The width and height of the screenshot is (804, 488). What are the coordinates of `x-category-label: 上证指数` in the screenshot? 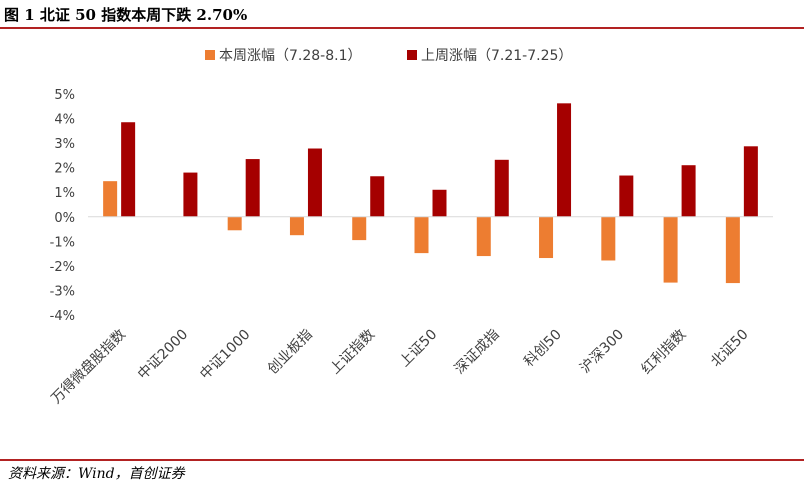 It's located at (352, 352).